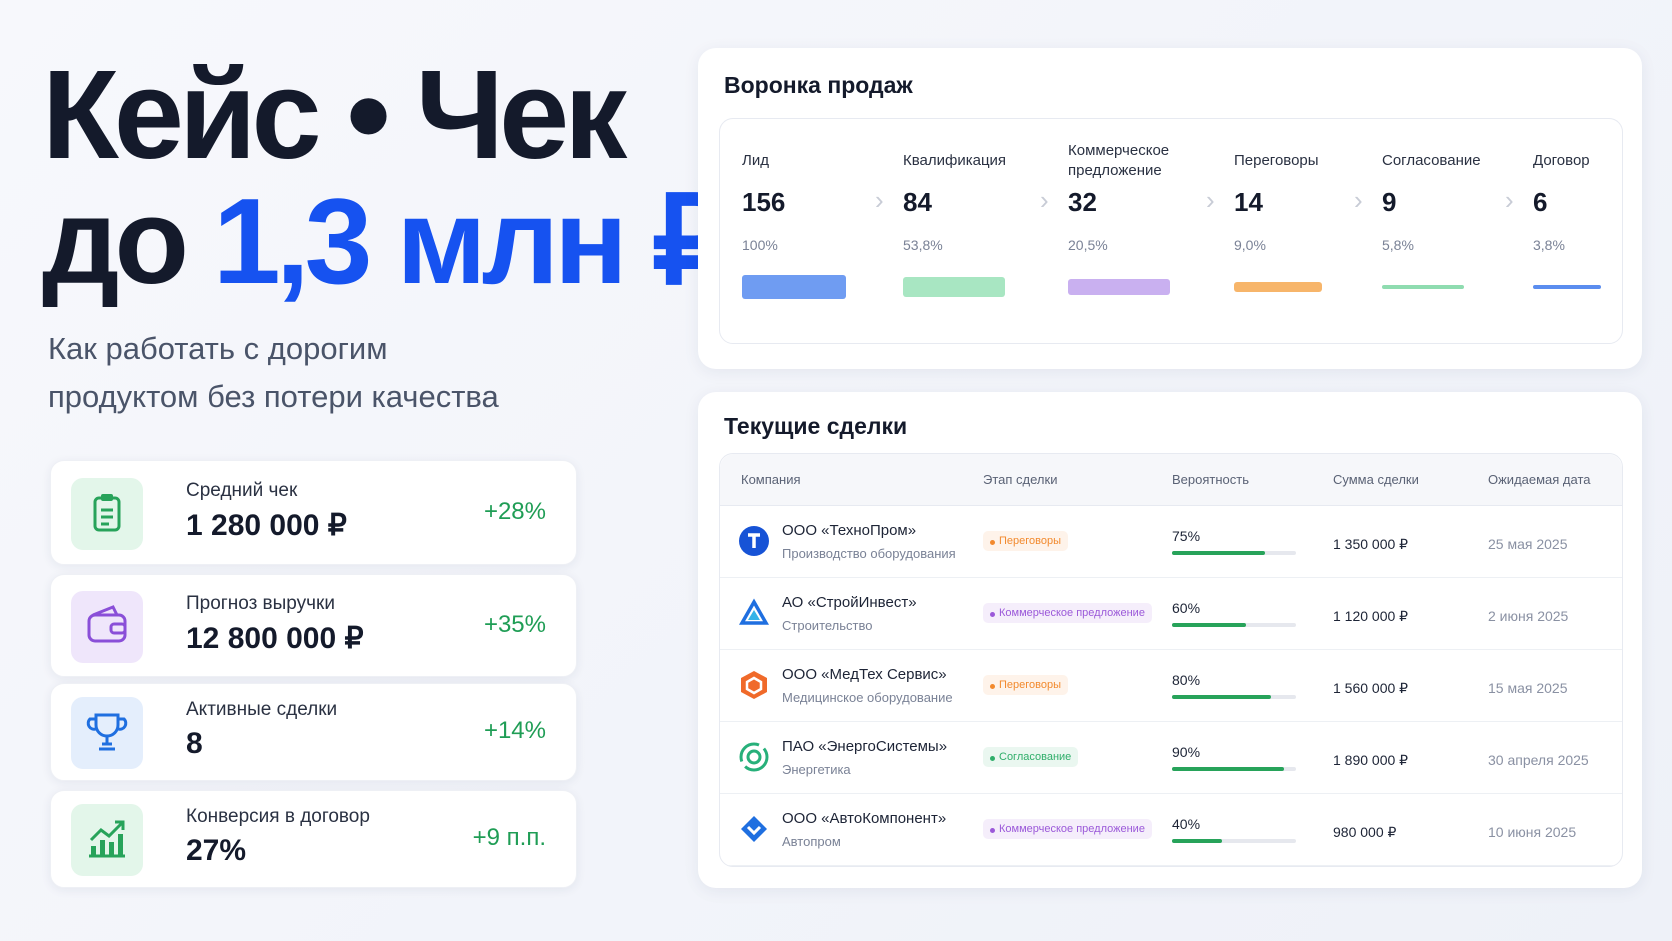  Describe the element at coordinates (1186, 680) in the screenshot. I see `probability: 80%` at that location.